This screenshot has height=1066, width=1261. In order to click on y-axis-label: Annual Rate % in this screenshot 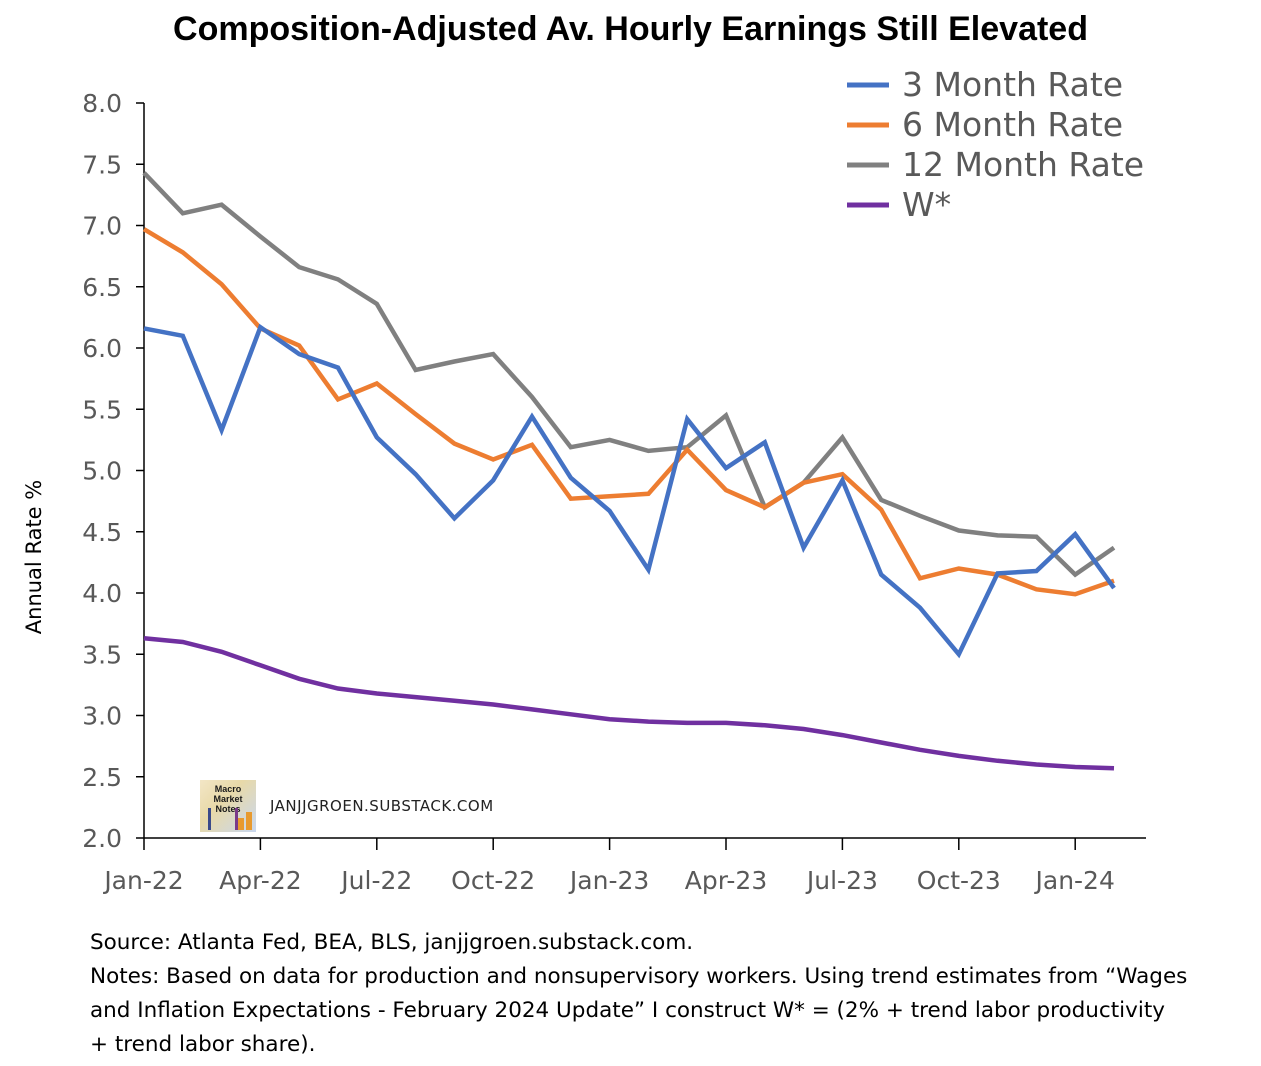, I will do `click(34, 557)`.